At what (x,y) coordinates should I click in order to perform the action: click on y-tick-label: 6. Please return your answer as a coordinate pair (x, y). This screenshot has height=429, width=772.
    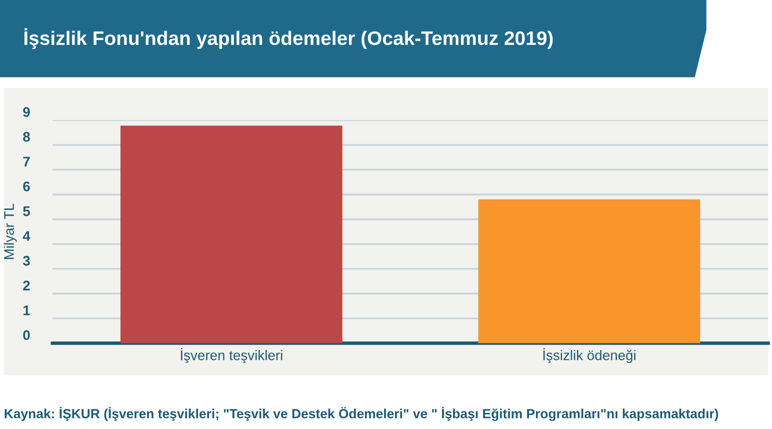
    Looking at the image, I should click on (26, 186).